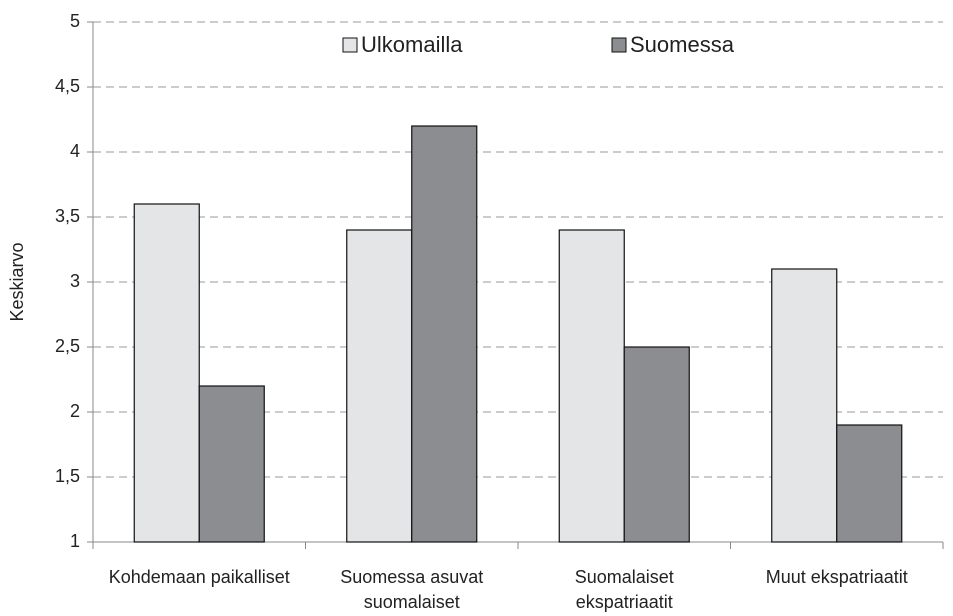 Image resolution: width=953 pixels, height=616 pixels. Describe the element at coordinates (67, 216) in the screenshot. I see `y-tick-label: 3,5` at that location.